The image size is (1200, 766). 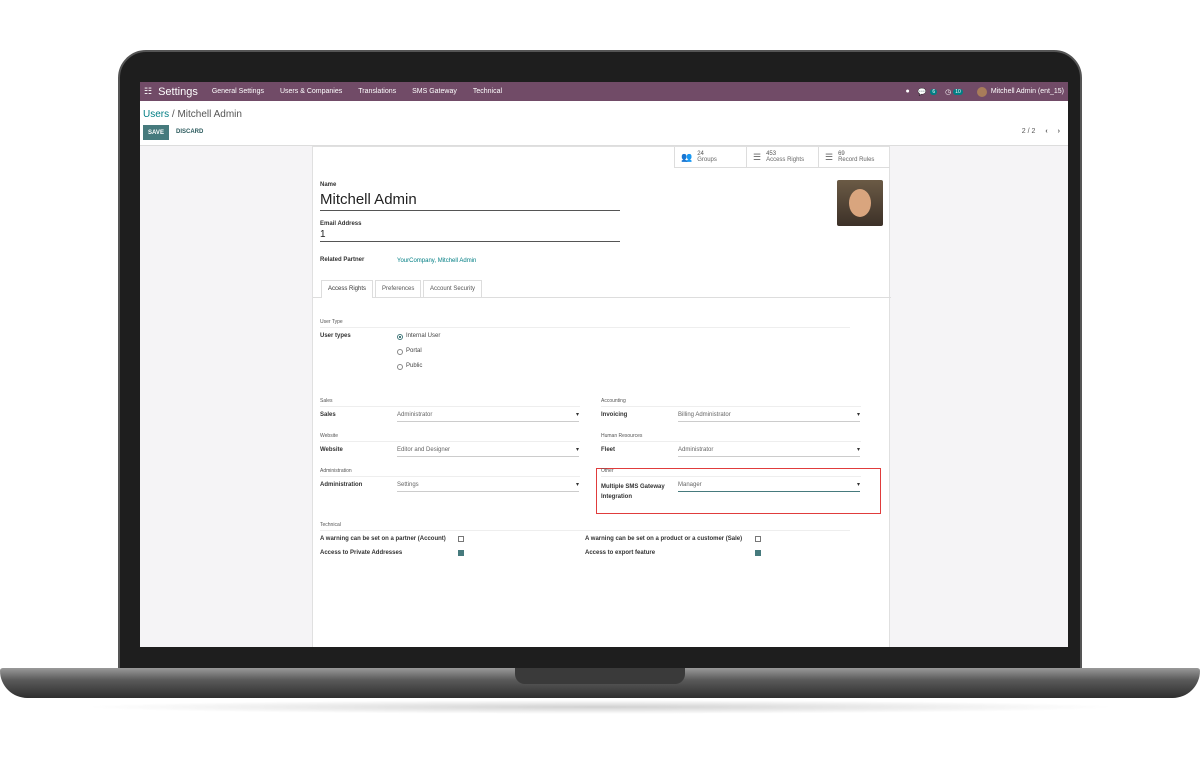 I want to click on fleet-label: Fleet, so click(x=608, y=450).